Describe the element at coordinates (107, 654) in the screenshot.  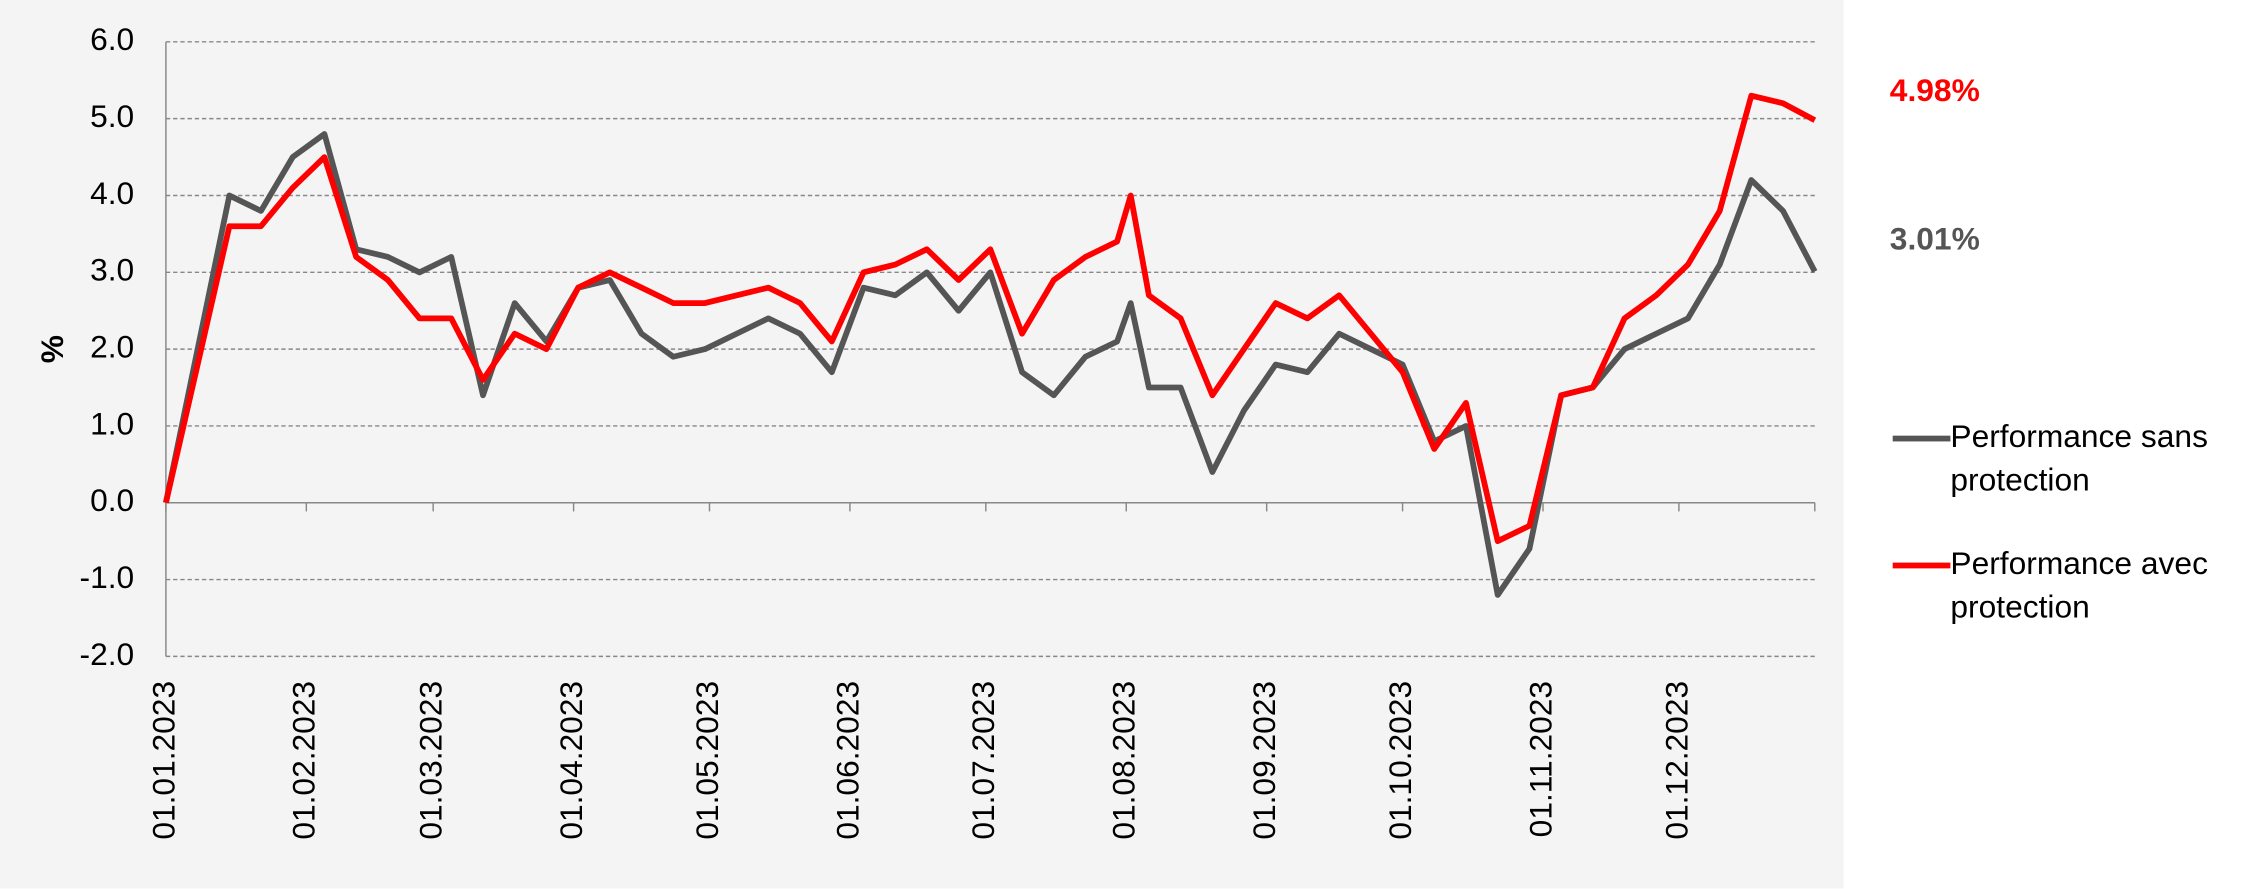
I see `y-tick-label: -2.0` at that location.